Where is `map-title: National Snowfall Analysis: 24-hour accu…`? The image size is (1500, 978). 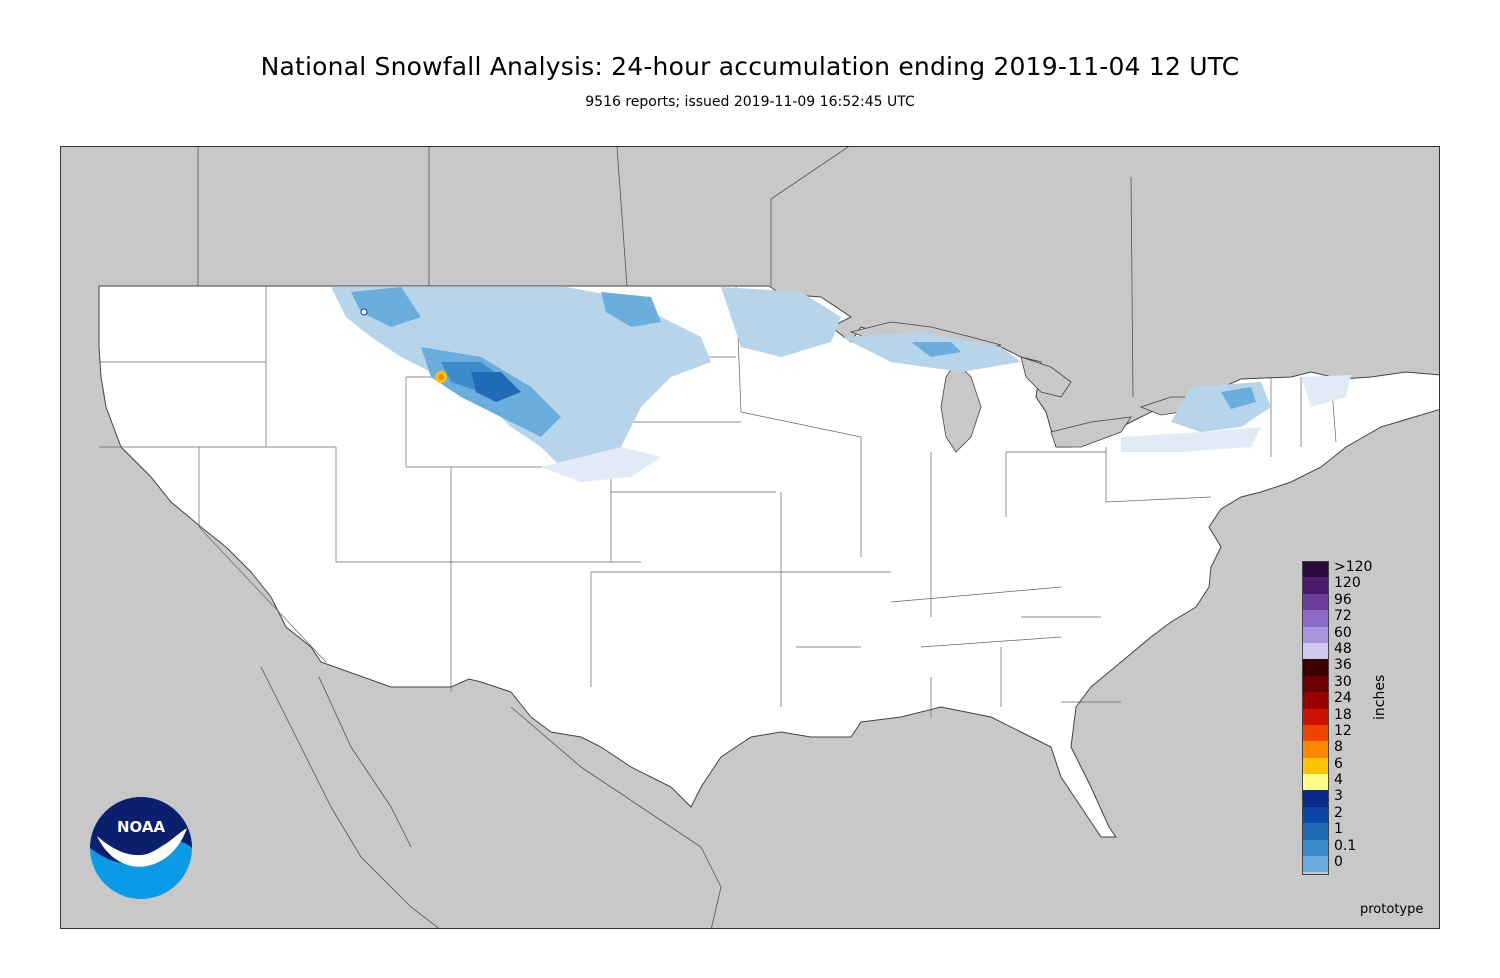
map-title: National Snowfall Analysis: 24-hour accu… is located at coordinates (750, 66).